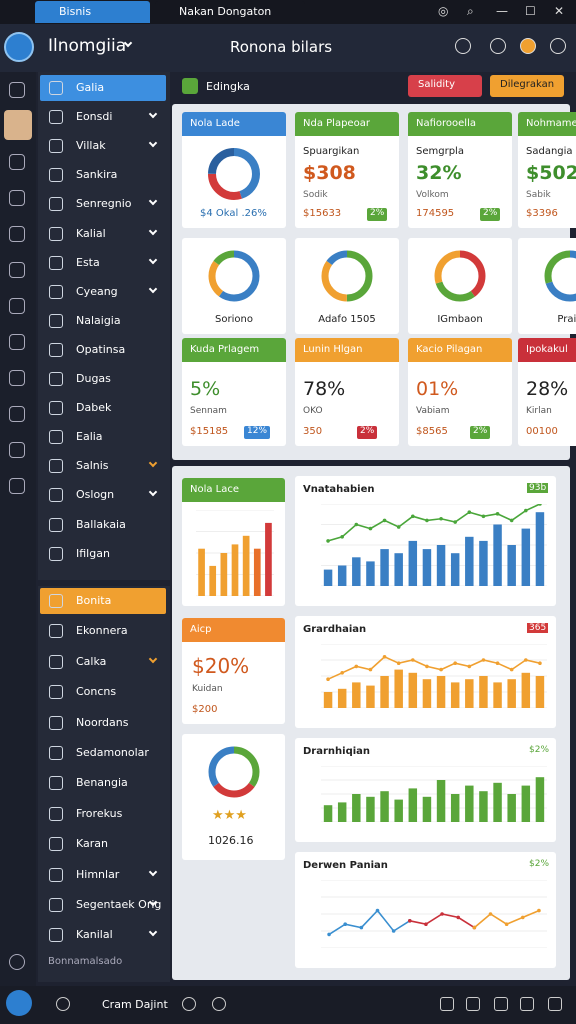 This screenshot has height=1024, width=576. Describe the element at coordinates (103, 321) in the screenshot. I see `sidebar-item: Nalaigia` at that location.